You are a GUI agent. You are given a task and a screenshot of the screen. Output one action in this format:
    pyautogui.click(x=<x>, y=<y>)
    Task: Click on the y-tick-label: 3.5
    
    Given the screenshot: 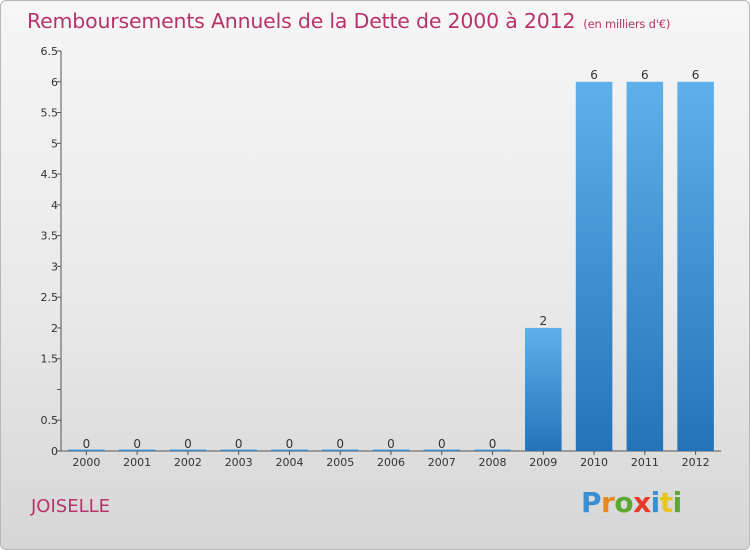 What is the action you would take?
    pyautogui.click(x=50, y=236)
    